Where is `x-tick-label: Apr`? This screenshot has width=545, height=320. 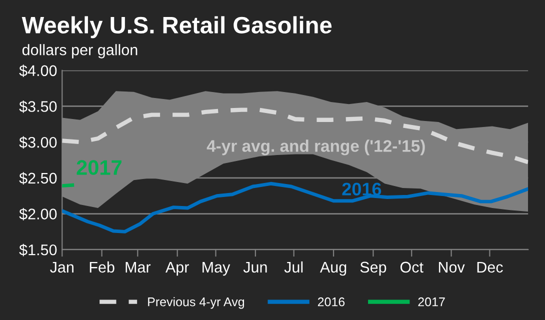
x-tick-label: Apr is located at coordinates (177, 269).